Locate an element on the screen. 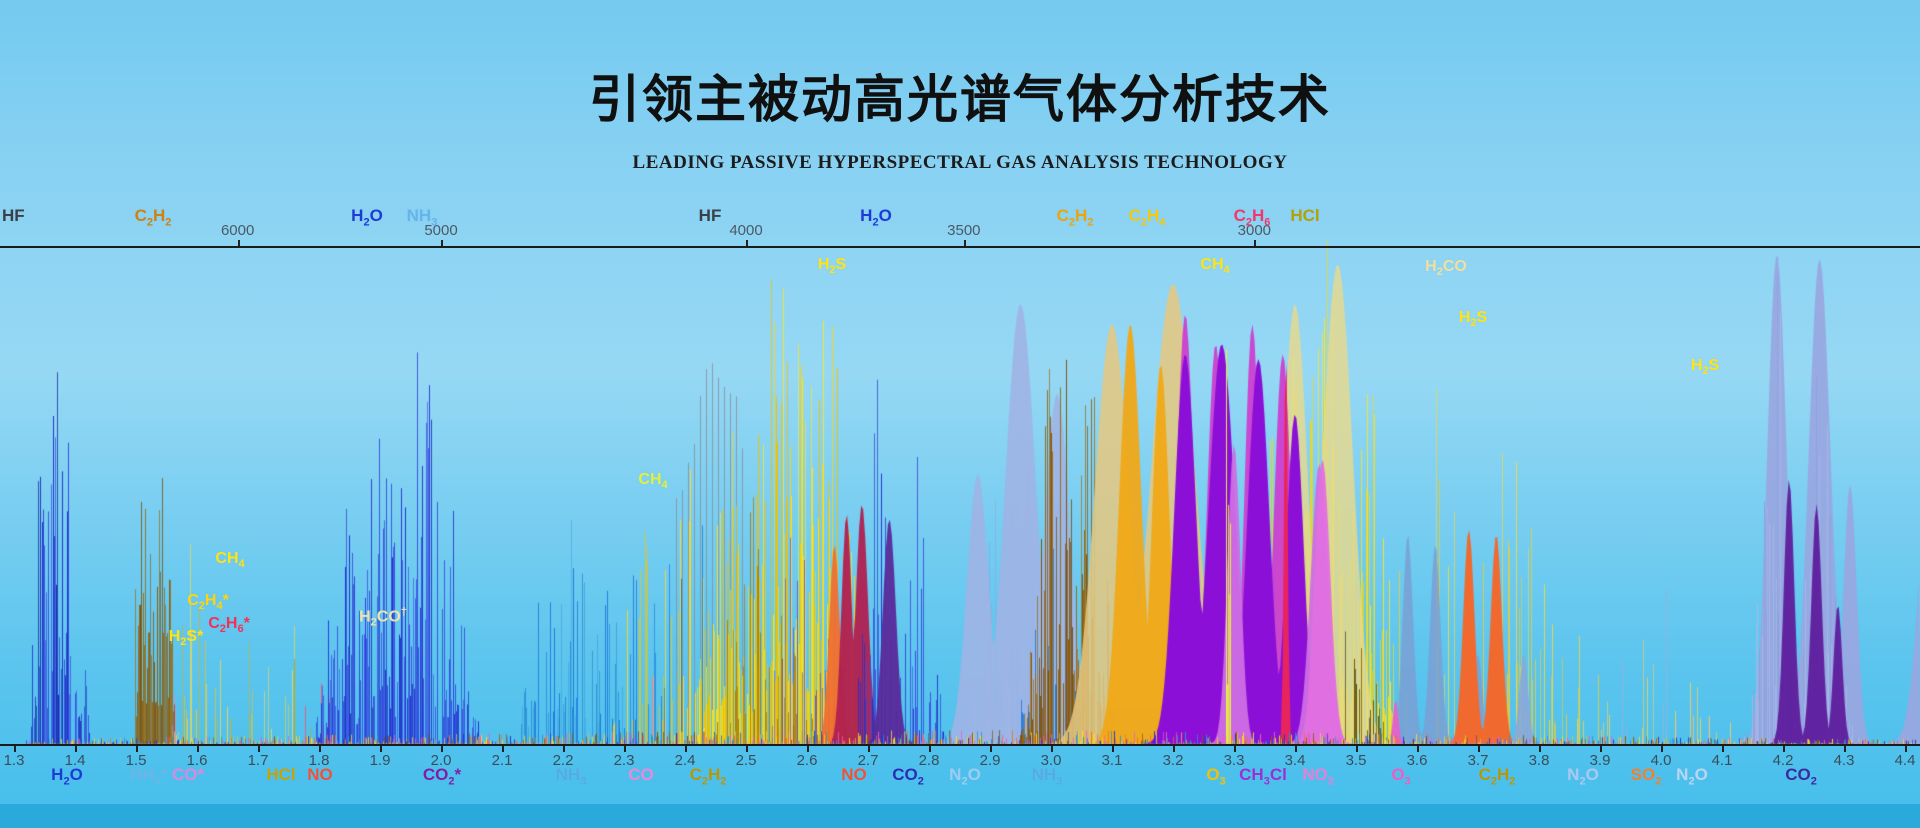  top-axis-tick-label: 6000 is located at coordinates (237, 230).